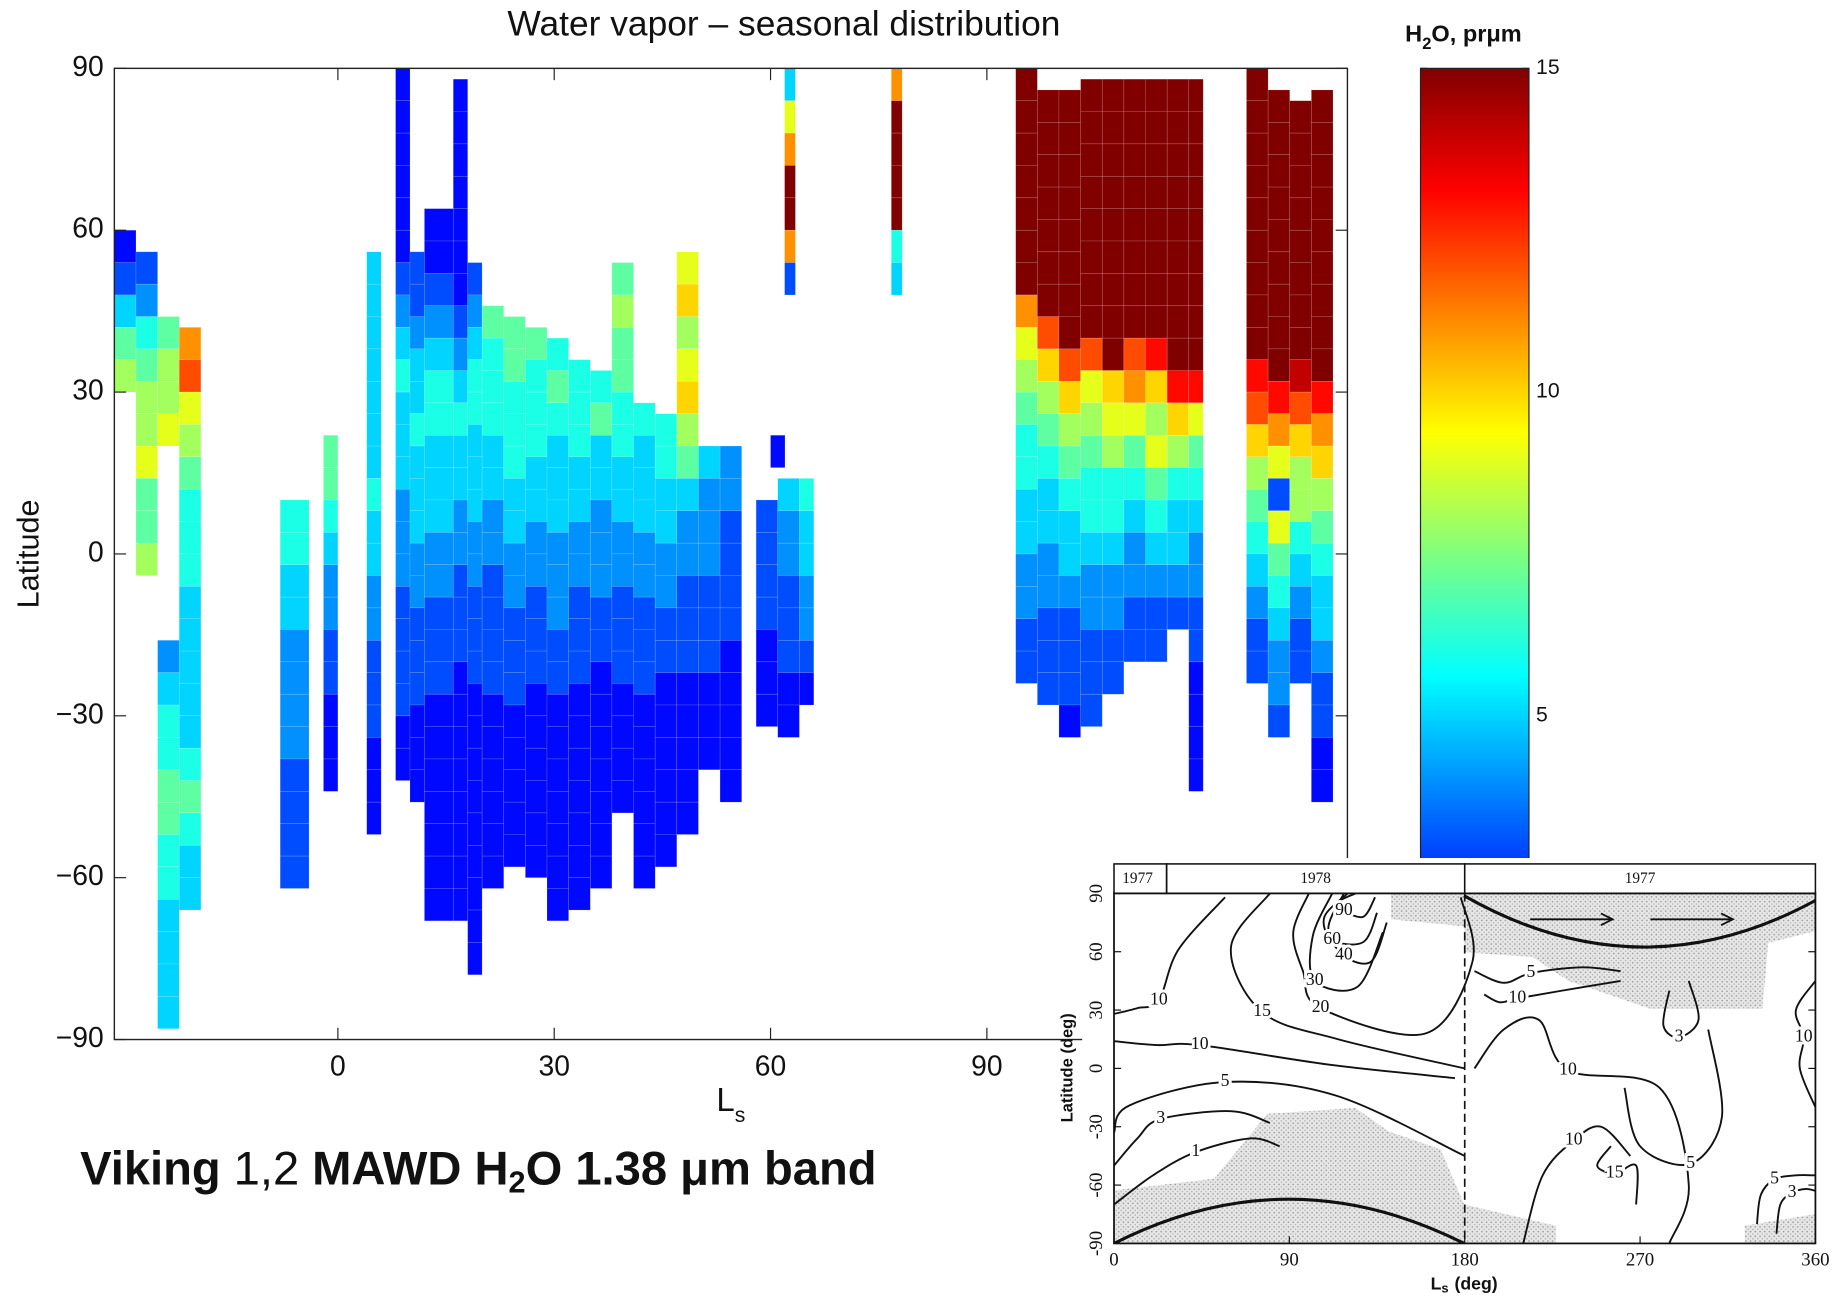 The image size is (1839, 1300). Describe the element at coordinates (1225, 1080) in the screenshot. I see `contour-label: 5` at that location.